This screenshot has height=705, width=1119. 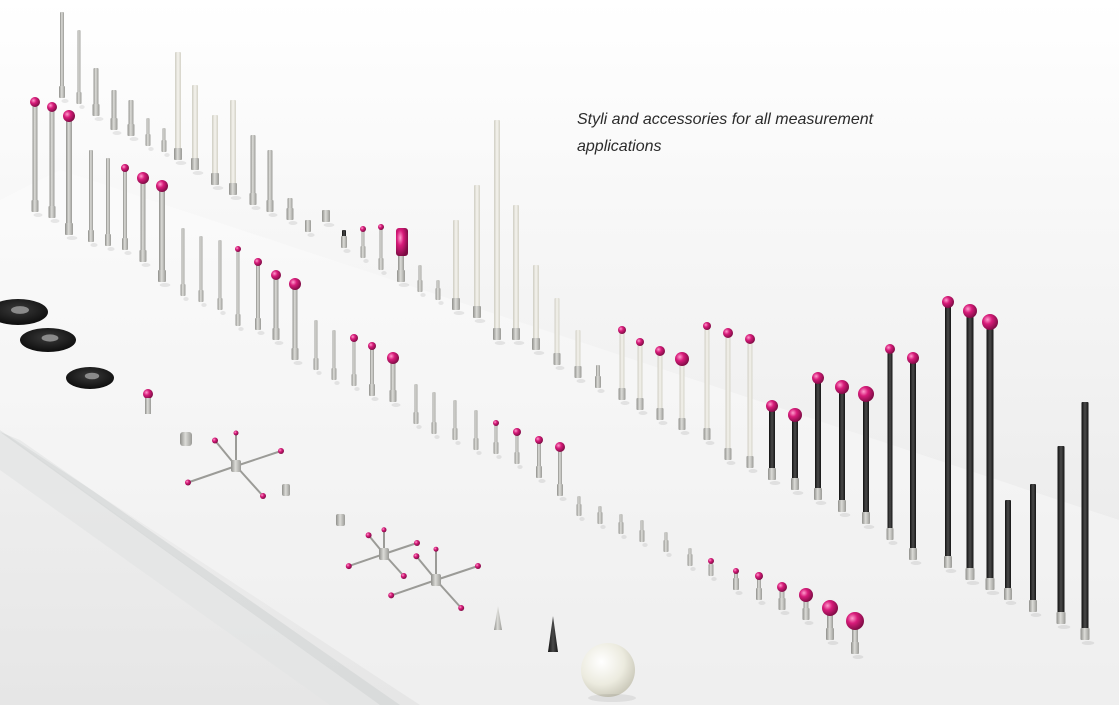 What do you see at coordinates (608, 670) in the screenshot?
I see `calibration-sphere` at bounding box center [608, 670].